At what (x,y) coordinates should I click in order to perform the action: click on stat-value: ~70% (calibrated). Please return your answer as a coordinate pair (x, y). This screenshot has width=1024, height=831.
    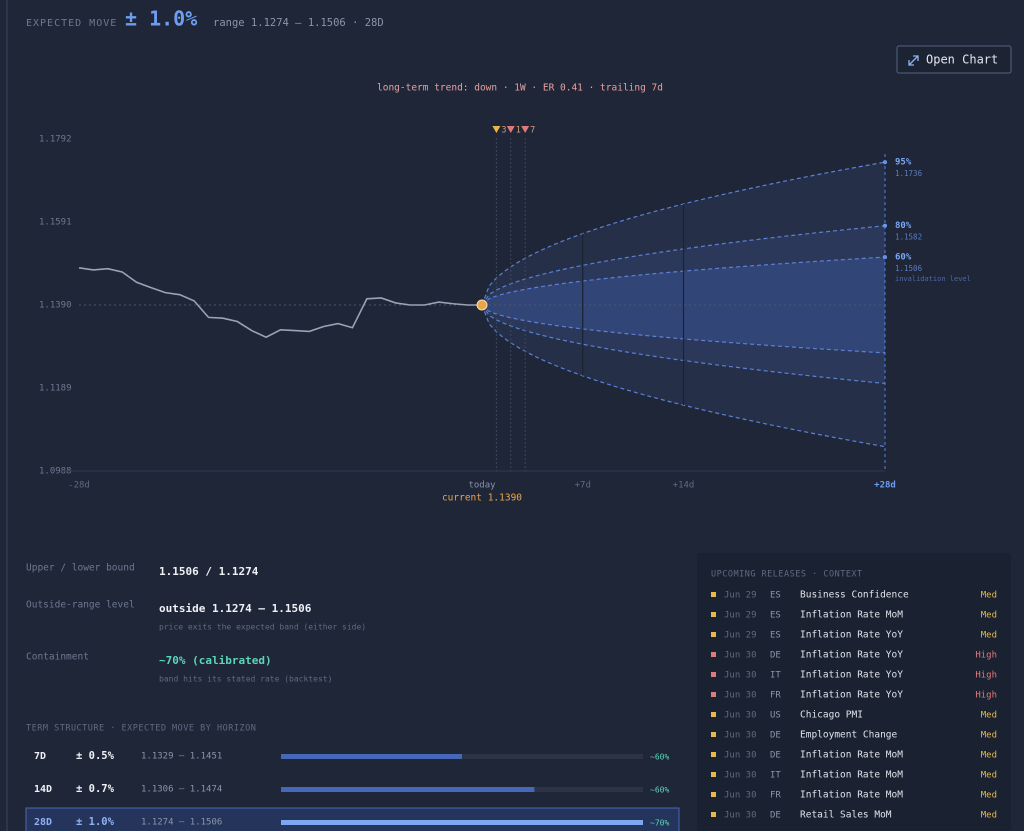
    Looking at the image, I should click on (215, 660).